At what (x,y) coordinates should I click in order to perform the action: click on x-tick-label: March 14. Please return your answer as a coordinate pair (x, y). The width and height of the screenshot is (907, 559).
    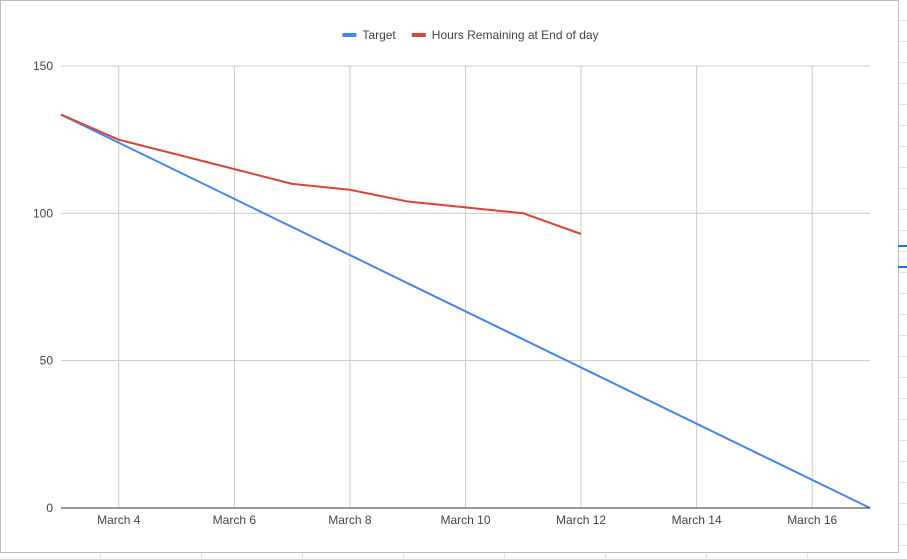
    Looking at the image, I should click on (697, 520).